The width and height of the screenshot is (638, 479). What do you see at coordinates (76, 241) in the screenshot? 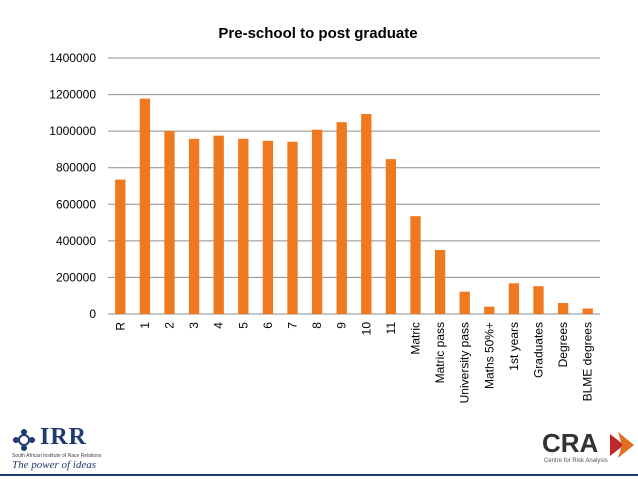
I see `y-tick-label: 400000` at bounding box center [76, 241].